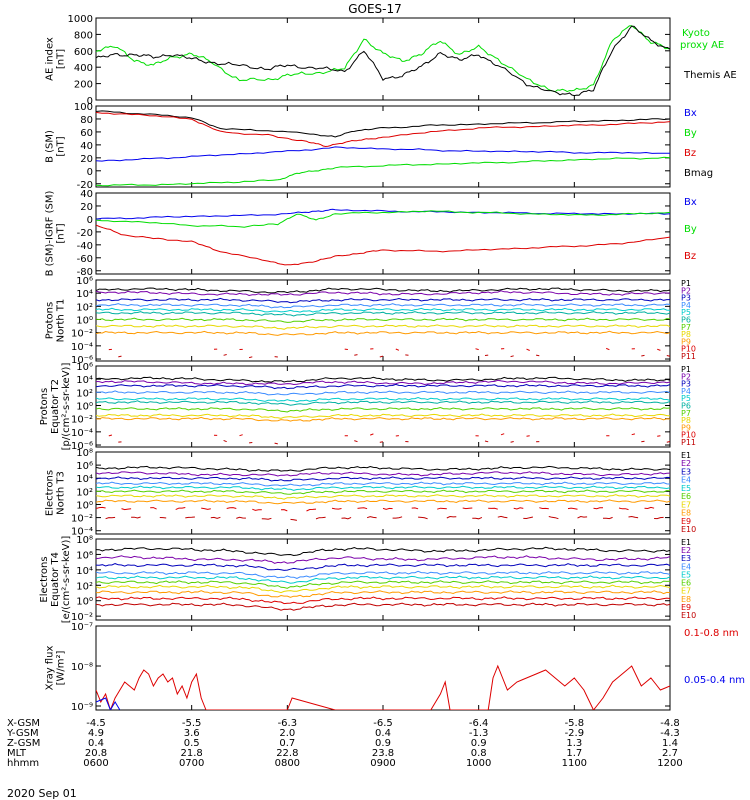 The height and width of the screenshot is (800, 750). What do you see at coordinates (686, 504) in the screenshot?
I see `legend-entry: E7` at bounding box center [686, 504].